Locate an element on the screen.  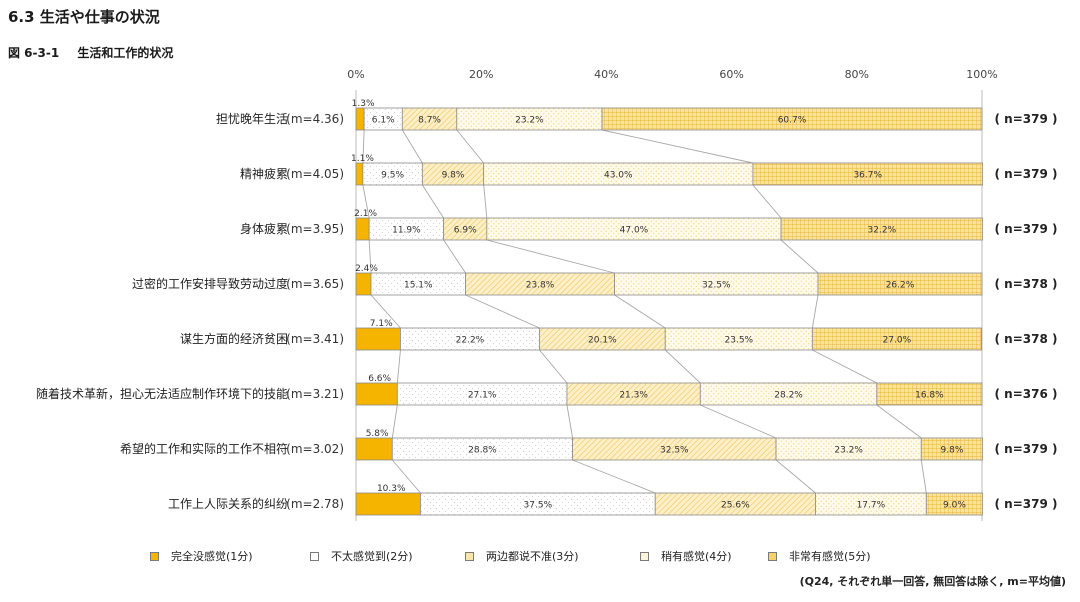
data-label: 20.1% is located at coordinates (602, 341).